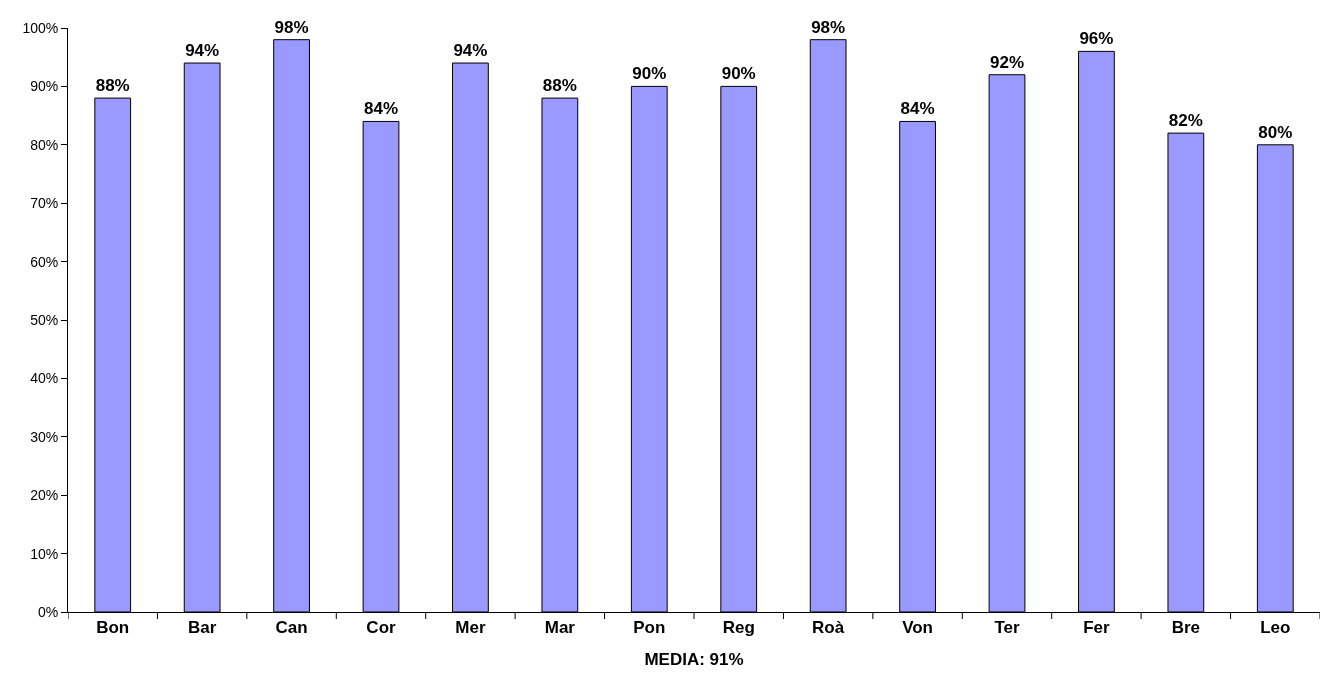  What do you see at coordinates (291, 628) in the screenshot?
I see `x-tick-label: Can` at bounding box center [291, 628].